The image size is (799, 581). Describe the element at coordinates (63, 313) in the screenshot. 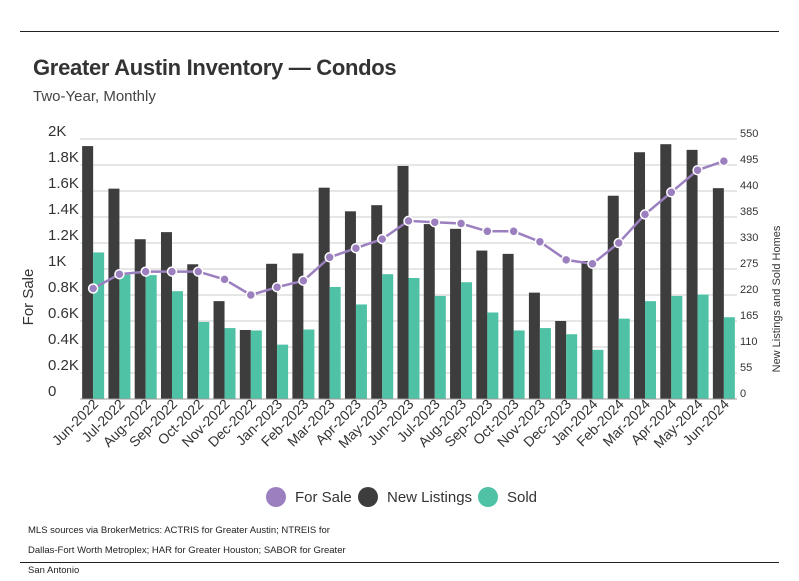

I see `left-tick-label: 0.6K` at that location.